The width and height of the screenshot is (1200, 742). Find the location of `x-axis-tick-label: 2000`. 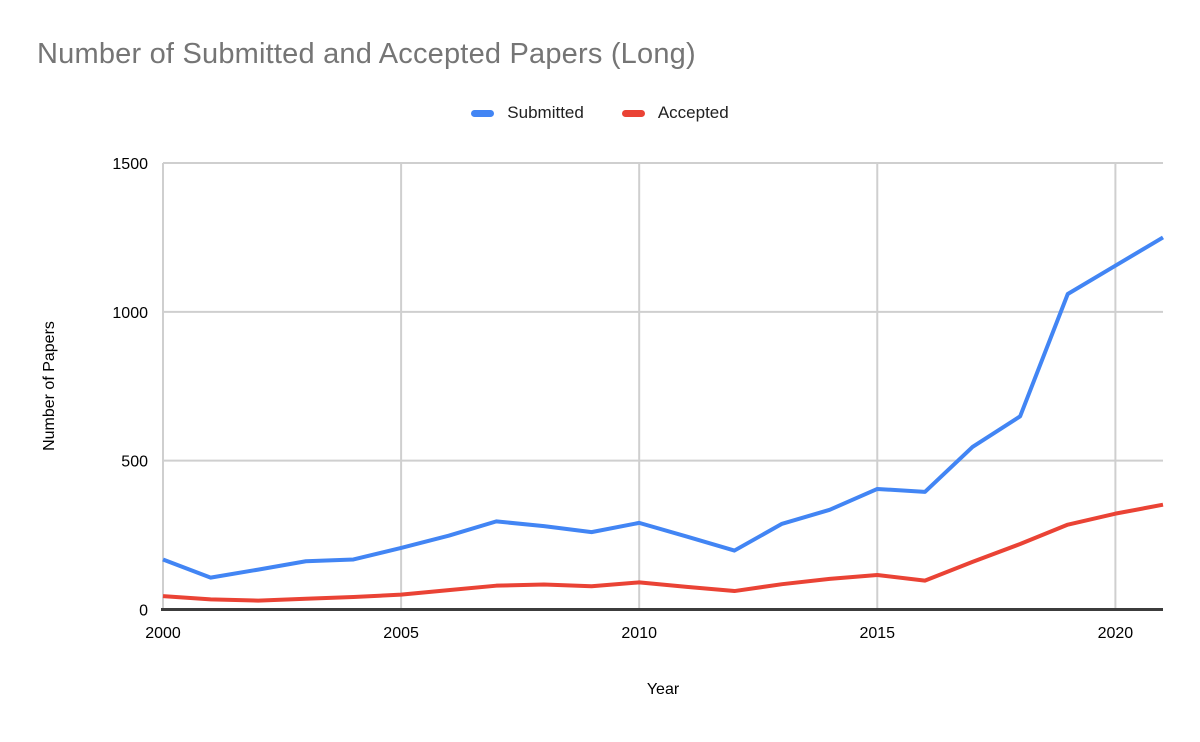

x-axis-tick-label: 2000 is located at coordinates (163, 633).